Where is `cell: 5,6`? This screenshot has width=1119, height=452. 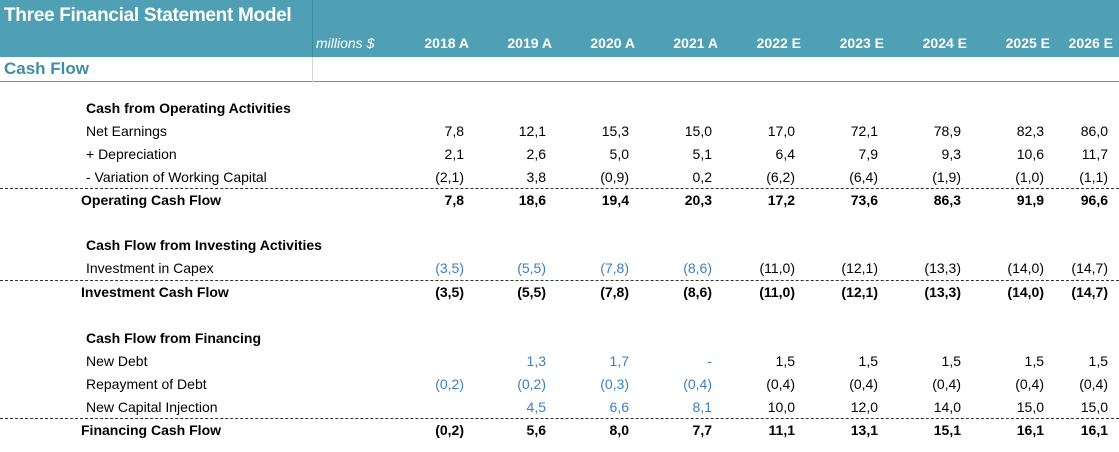 cell: 5,6 is located at coordinates (536, 430).